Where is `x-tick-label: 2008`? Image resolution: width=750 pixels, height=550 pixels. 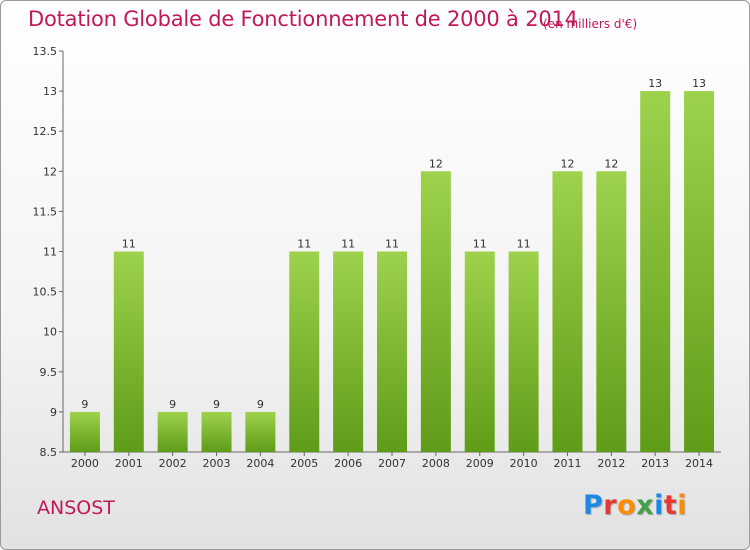 x-tick-label: 2008 is located at coordinates (436, 463).